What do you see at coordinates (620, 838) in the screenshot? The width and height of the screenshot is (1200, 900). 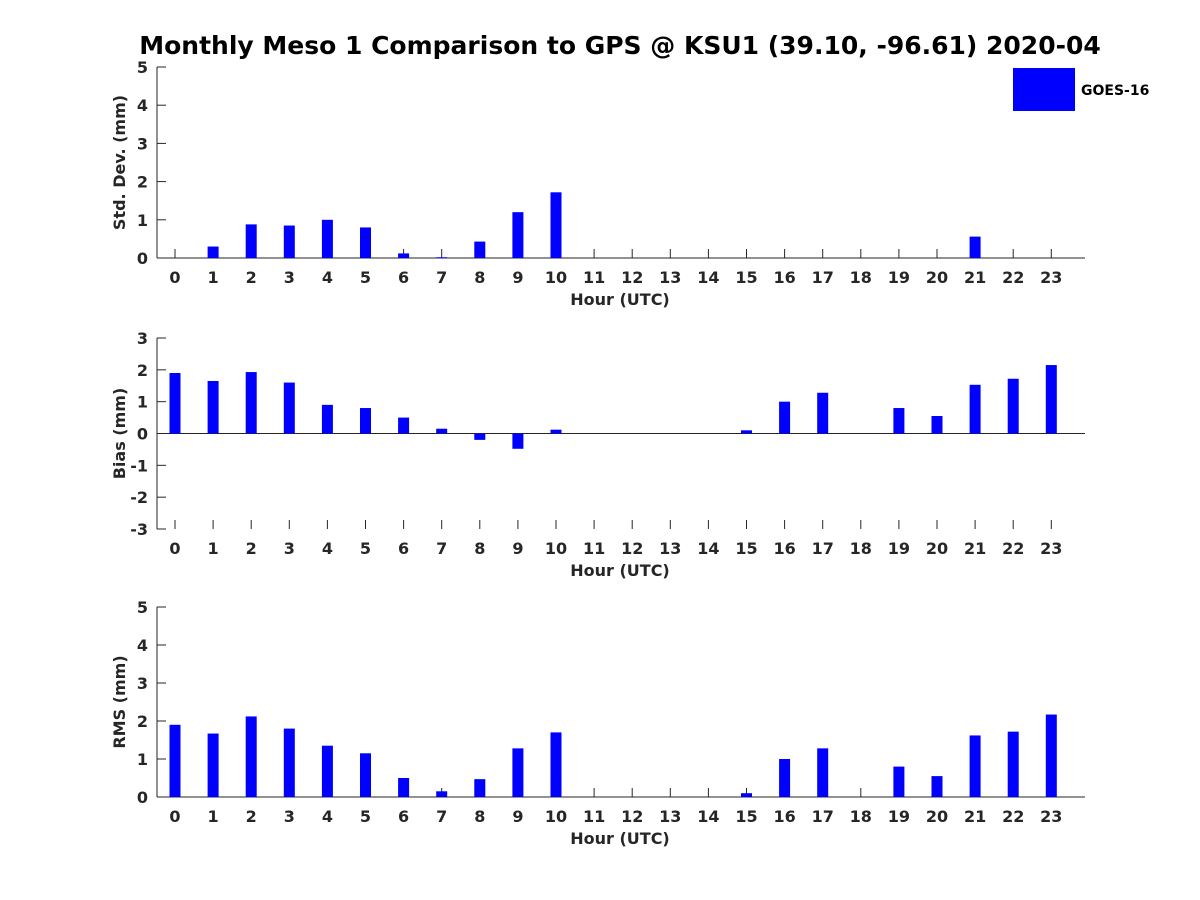 I see `rms-x-axis-label: Hour (UTC)` at bounding box center [620, 838].